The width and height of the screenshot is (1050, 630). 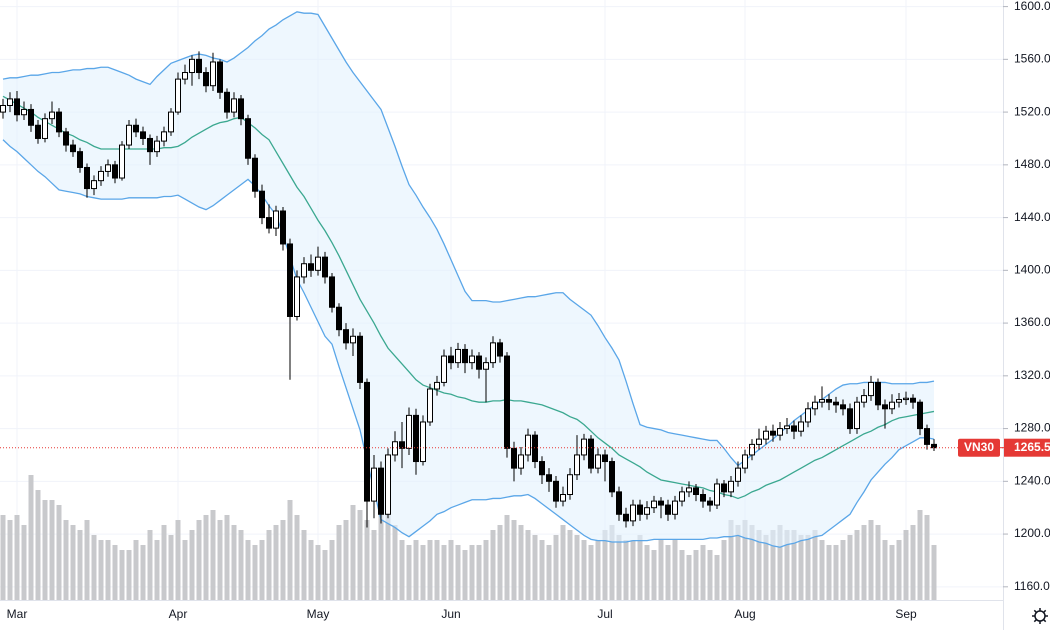 What do you see at coordinates (1032, 586) in the screenshot?
I see `y-tick-label: 1160.0` at bounding box center [1032, 586].